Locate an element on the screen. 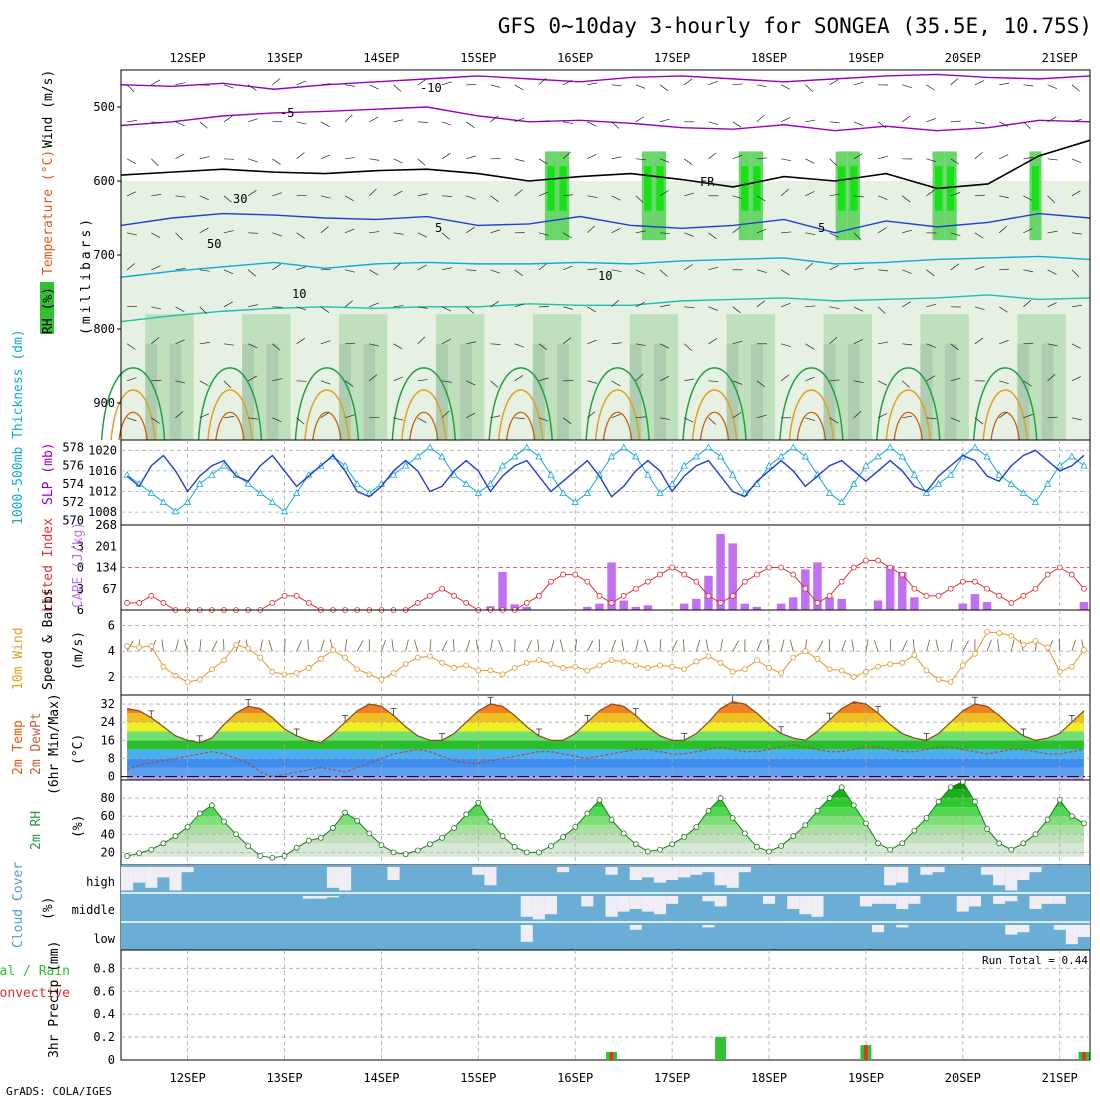 This screenshot has width=1100, height=1100. slp-ltick-2: 574 is located at coordinates (73, 484).